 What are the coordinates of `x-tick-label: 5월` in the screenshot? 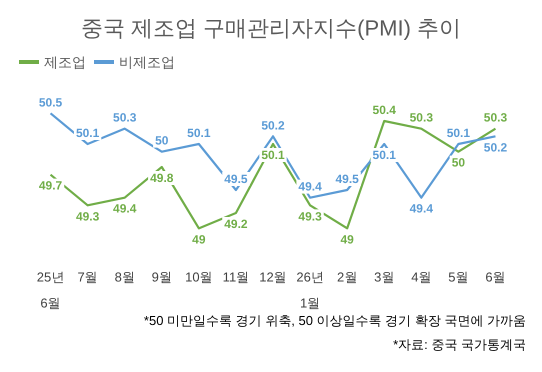 It's located at (458, 277).